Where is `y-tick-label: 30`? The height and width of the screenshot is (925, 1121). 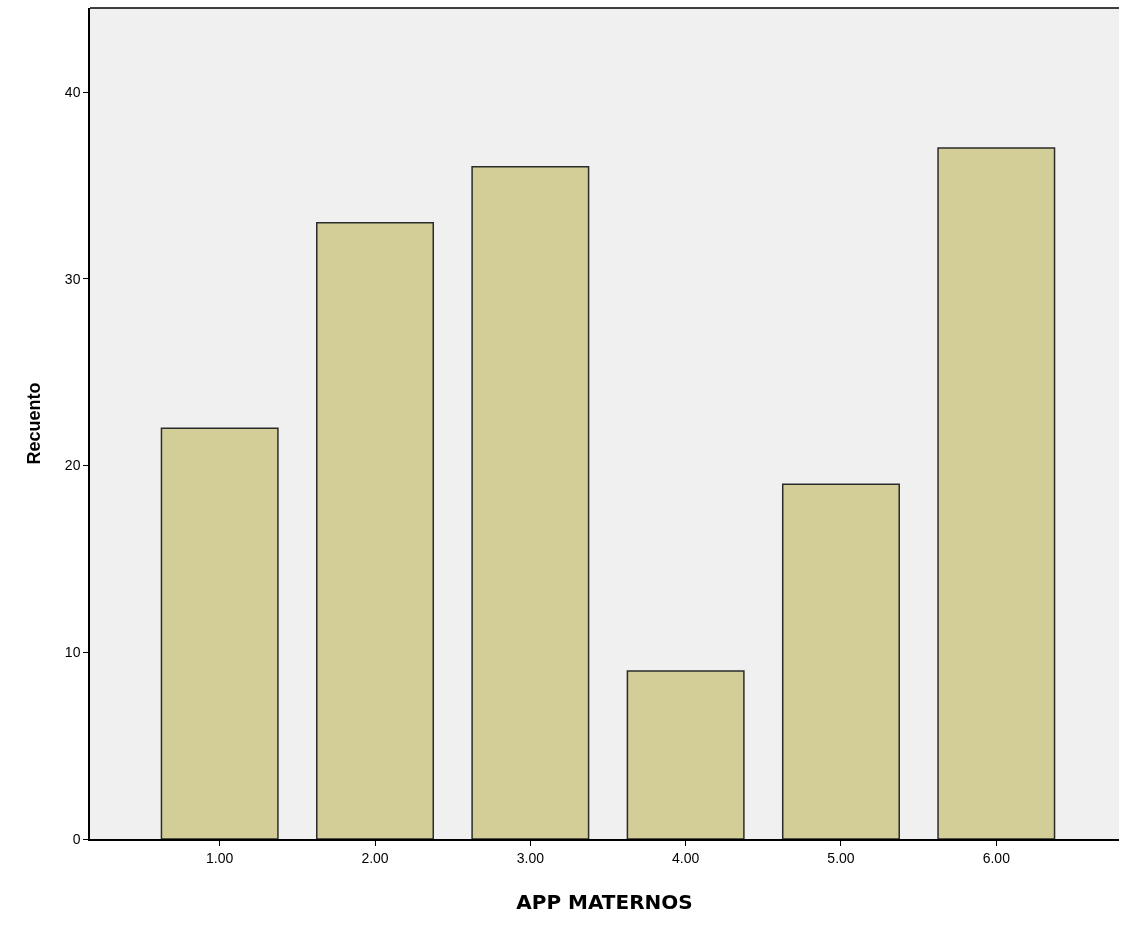 y-tick-label: 30 is located at coordinates (72, 278).